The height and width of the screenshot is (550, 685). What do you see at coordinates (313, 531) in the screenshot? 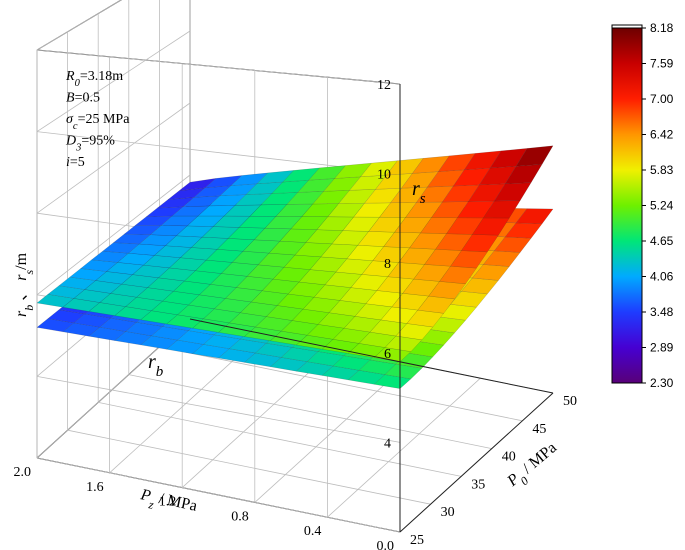
I see `pz-tick-label: 0.4` at bounding box center [313, 531].